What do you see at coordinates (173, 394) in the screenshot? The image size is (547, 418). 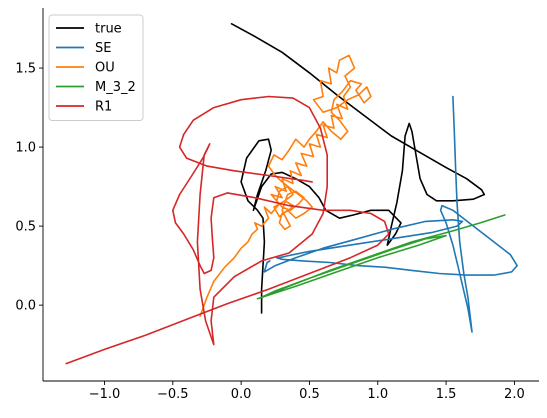 I see `x-tick-label: −0.5` at bounding box center [173, 394].